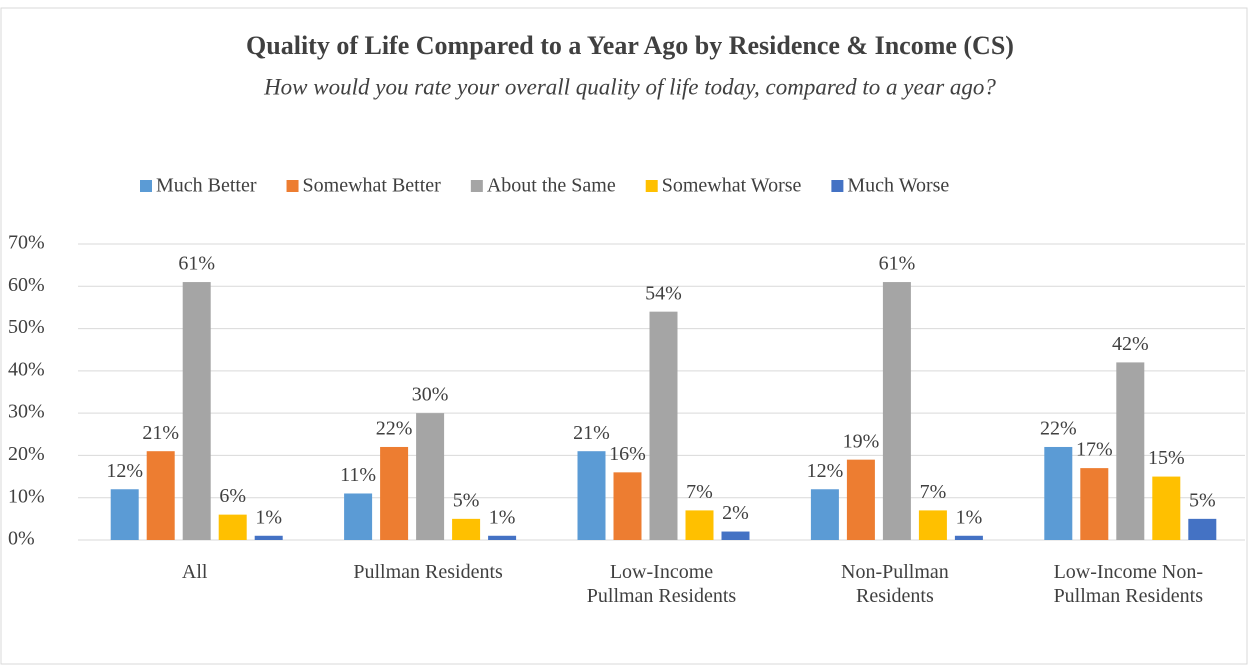  What do you see at coordinates (898, 186) in the screenshot?
I see `legend-label: Much Worse` at bounding box center [898, 186].